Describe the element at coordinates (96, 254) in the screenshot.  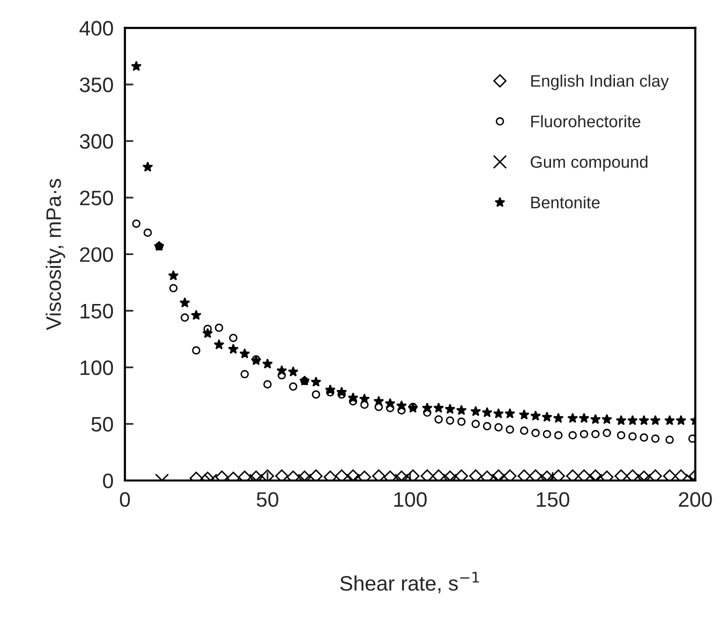
I see `y-tick-label: 200` at that location.